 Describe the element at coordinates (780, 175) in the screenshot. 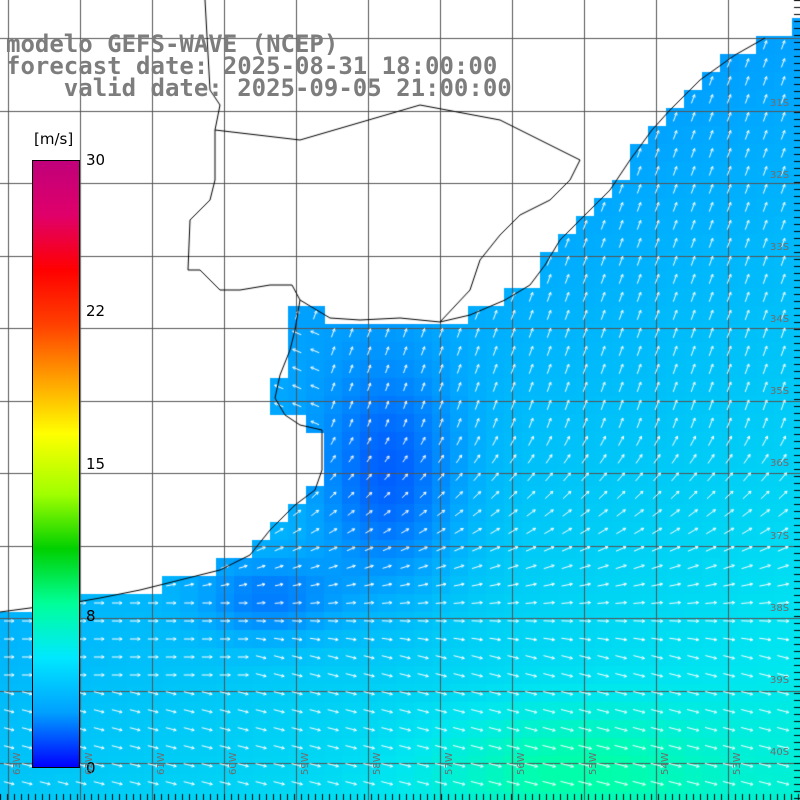

I see `lat-label: 32S` at that location.